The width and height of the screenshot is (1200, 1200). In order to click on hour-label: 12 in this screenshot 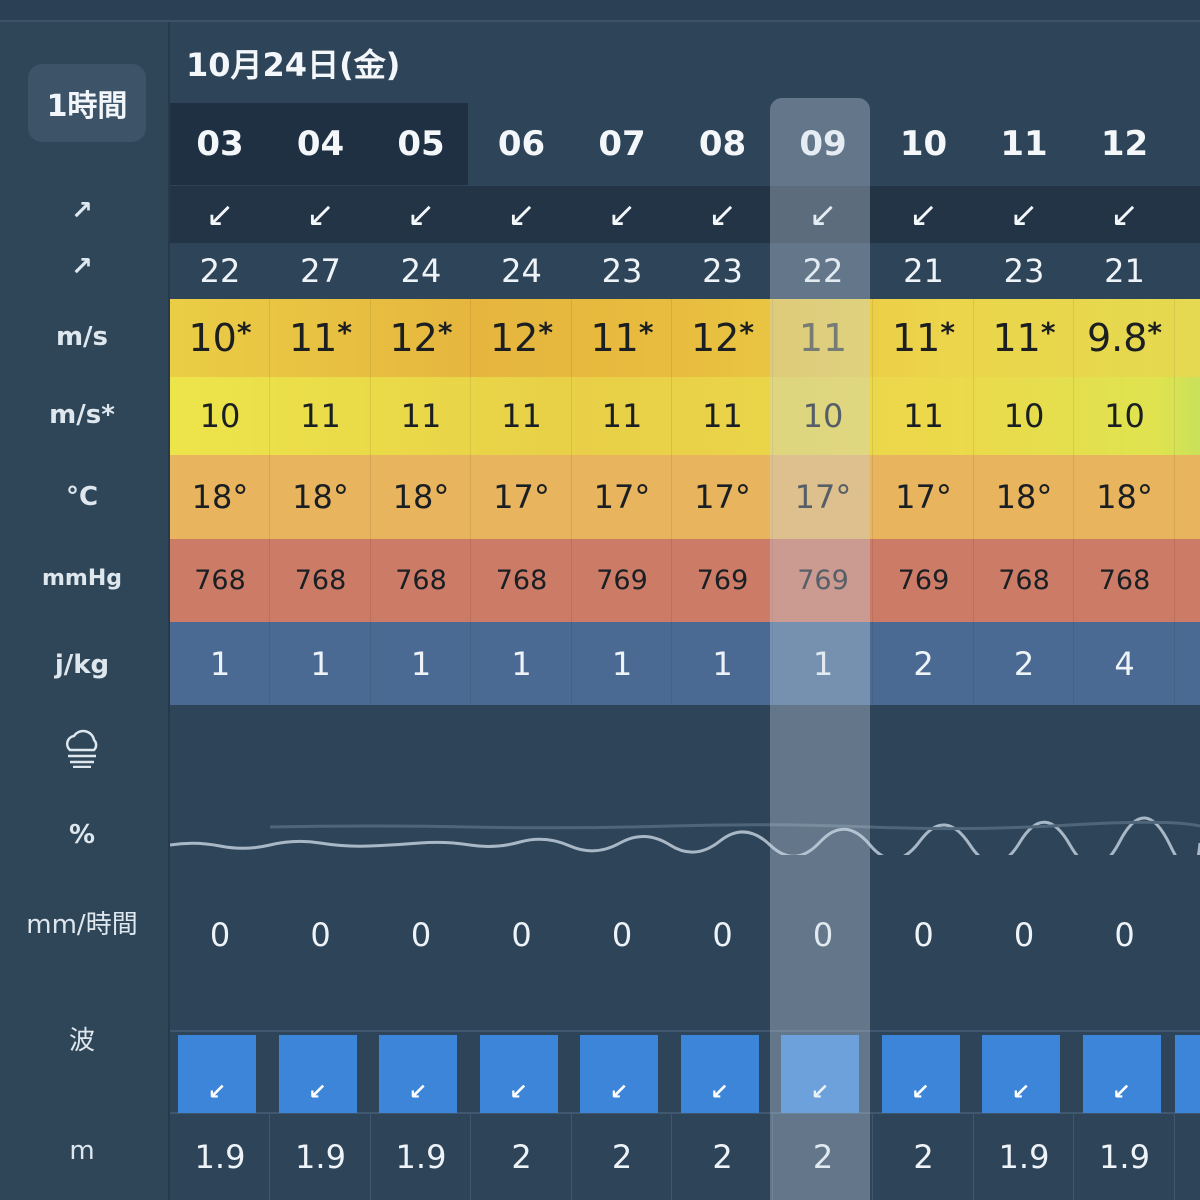, I will do `click(1124, 144)`.